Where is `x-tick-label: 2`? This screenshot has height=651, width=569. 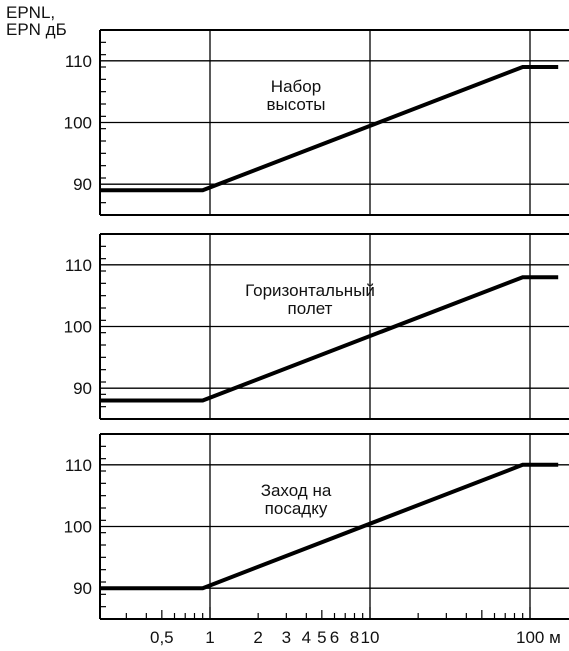 x-tick-label: 2 is located at coordinates (257, 637).